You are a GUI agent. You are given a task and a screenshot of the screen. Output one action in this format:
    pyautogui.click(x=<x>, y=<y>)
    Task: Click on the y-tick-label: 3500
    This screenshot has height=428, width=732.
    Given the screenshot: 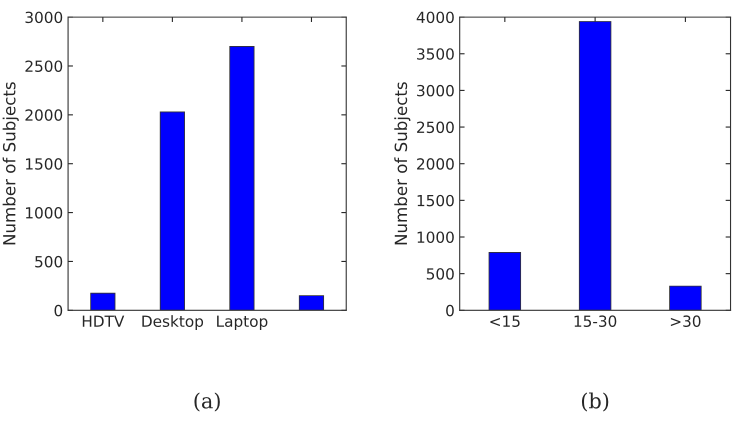 What is the action you would take?
    pyautogui.click(x=435, y=54)
    